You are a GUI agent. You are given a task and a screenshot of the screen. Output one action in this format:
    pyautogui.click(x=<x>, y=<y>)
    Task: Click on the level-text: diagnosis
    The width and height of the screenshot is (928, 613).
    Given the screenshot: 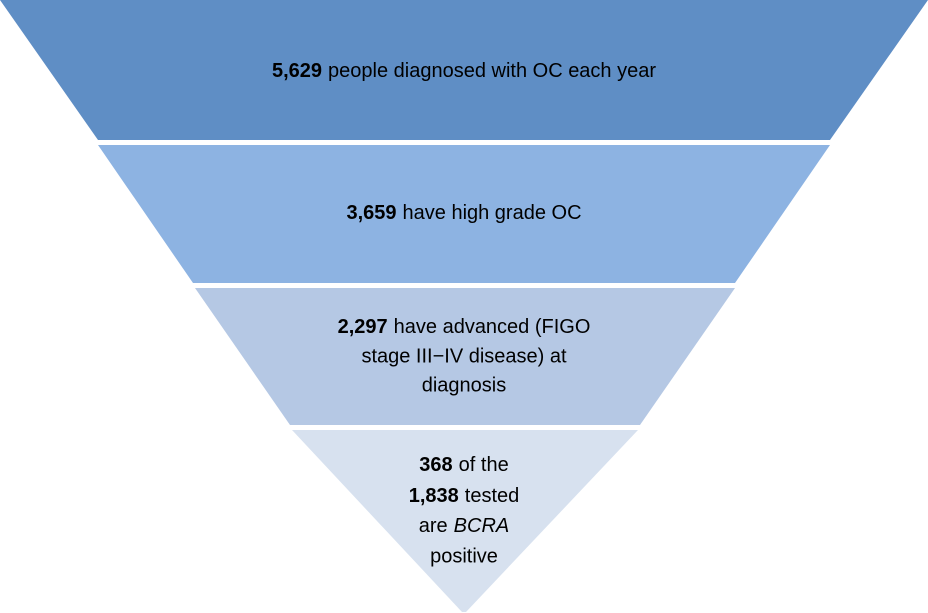 What is the action you would take?
    pyautogui.click(x=464, y=385)
    